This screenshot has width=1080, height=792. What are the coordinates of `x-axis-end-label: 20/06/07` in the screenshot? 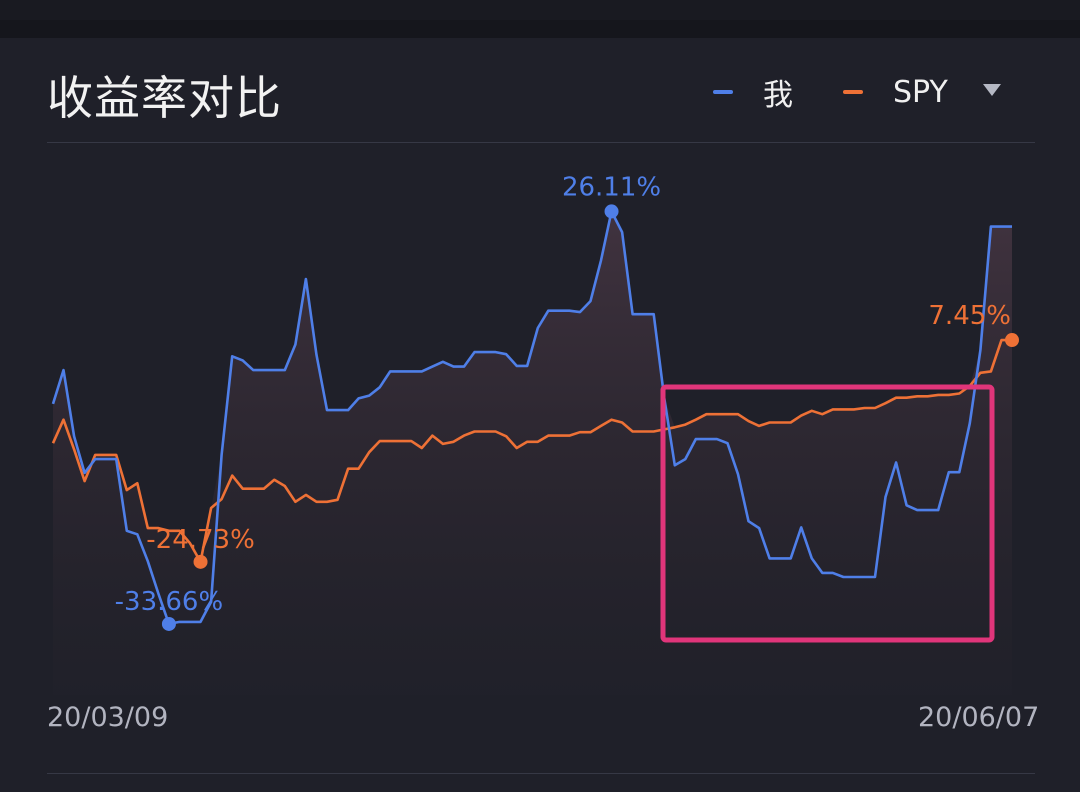 It's located at (979, 717).